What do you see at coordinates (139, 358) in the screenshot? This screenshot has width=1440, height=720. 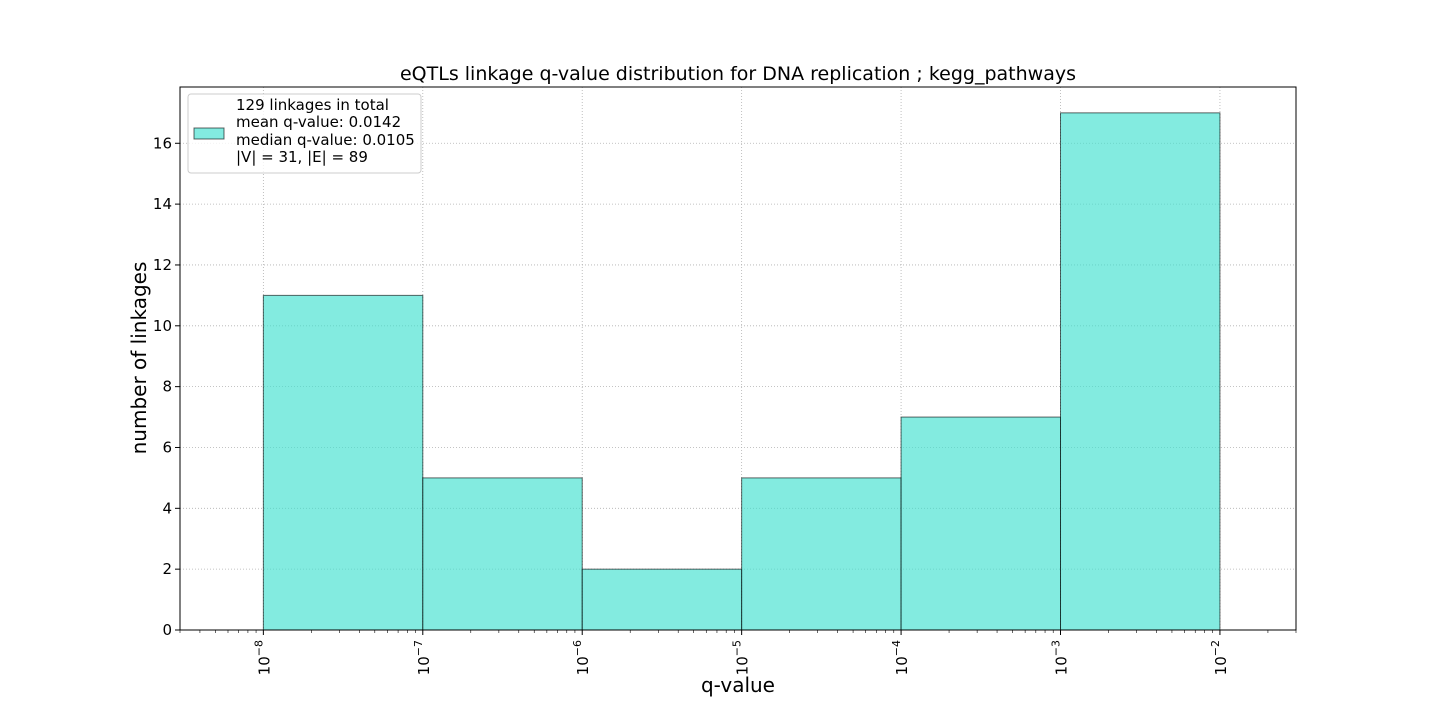 I see `y-axis-label: number of linkages` at bounding box center [139, 358].